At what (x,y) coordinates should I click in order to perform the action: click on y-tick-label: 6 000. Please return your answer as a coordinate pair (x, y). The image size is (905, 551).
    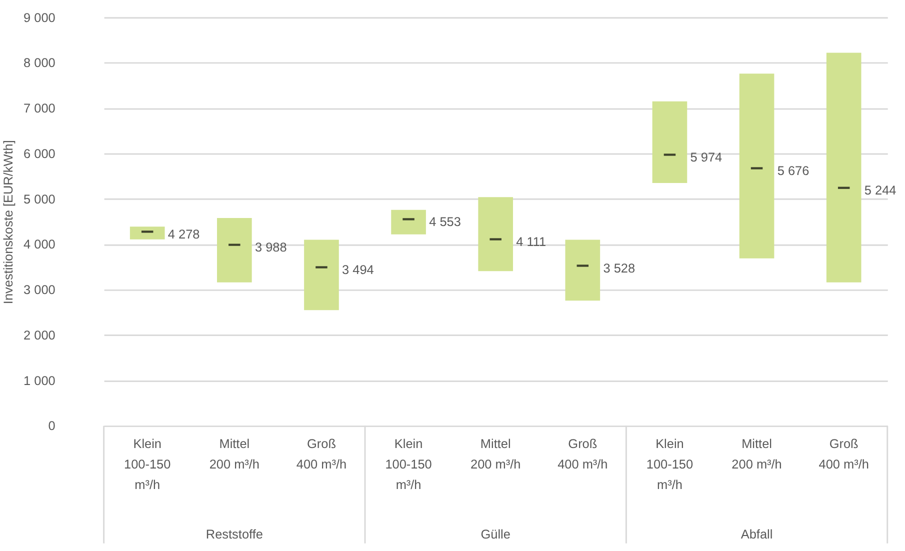
    Looking at the image, I should click on (40, 153).